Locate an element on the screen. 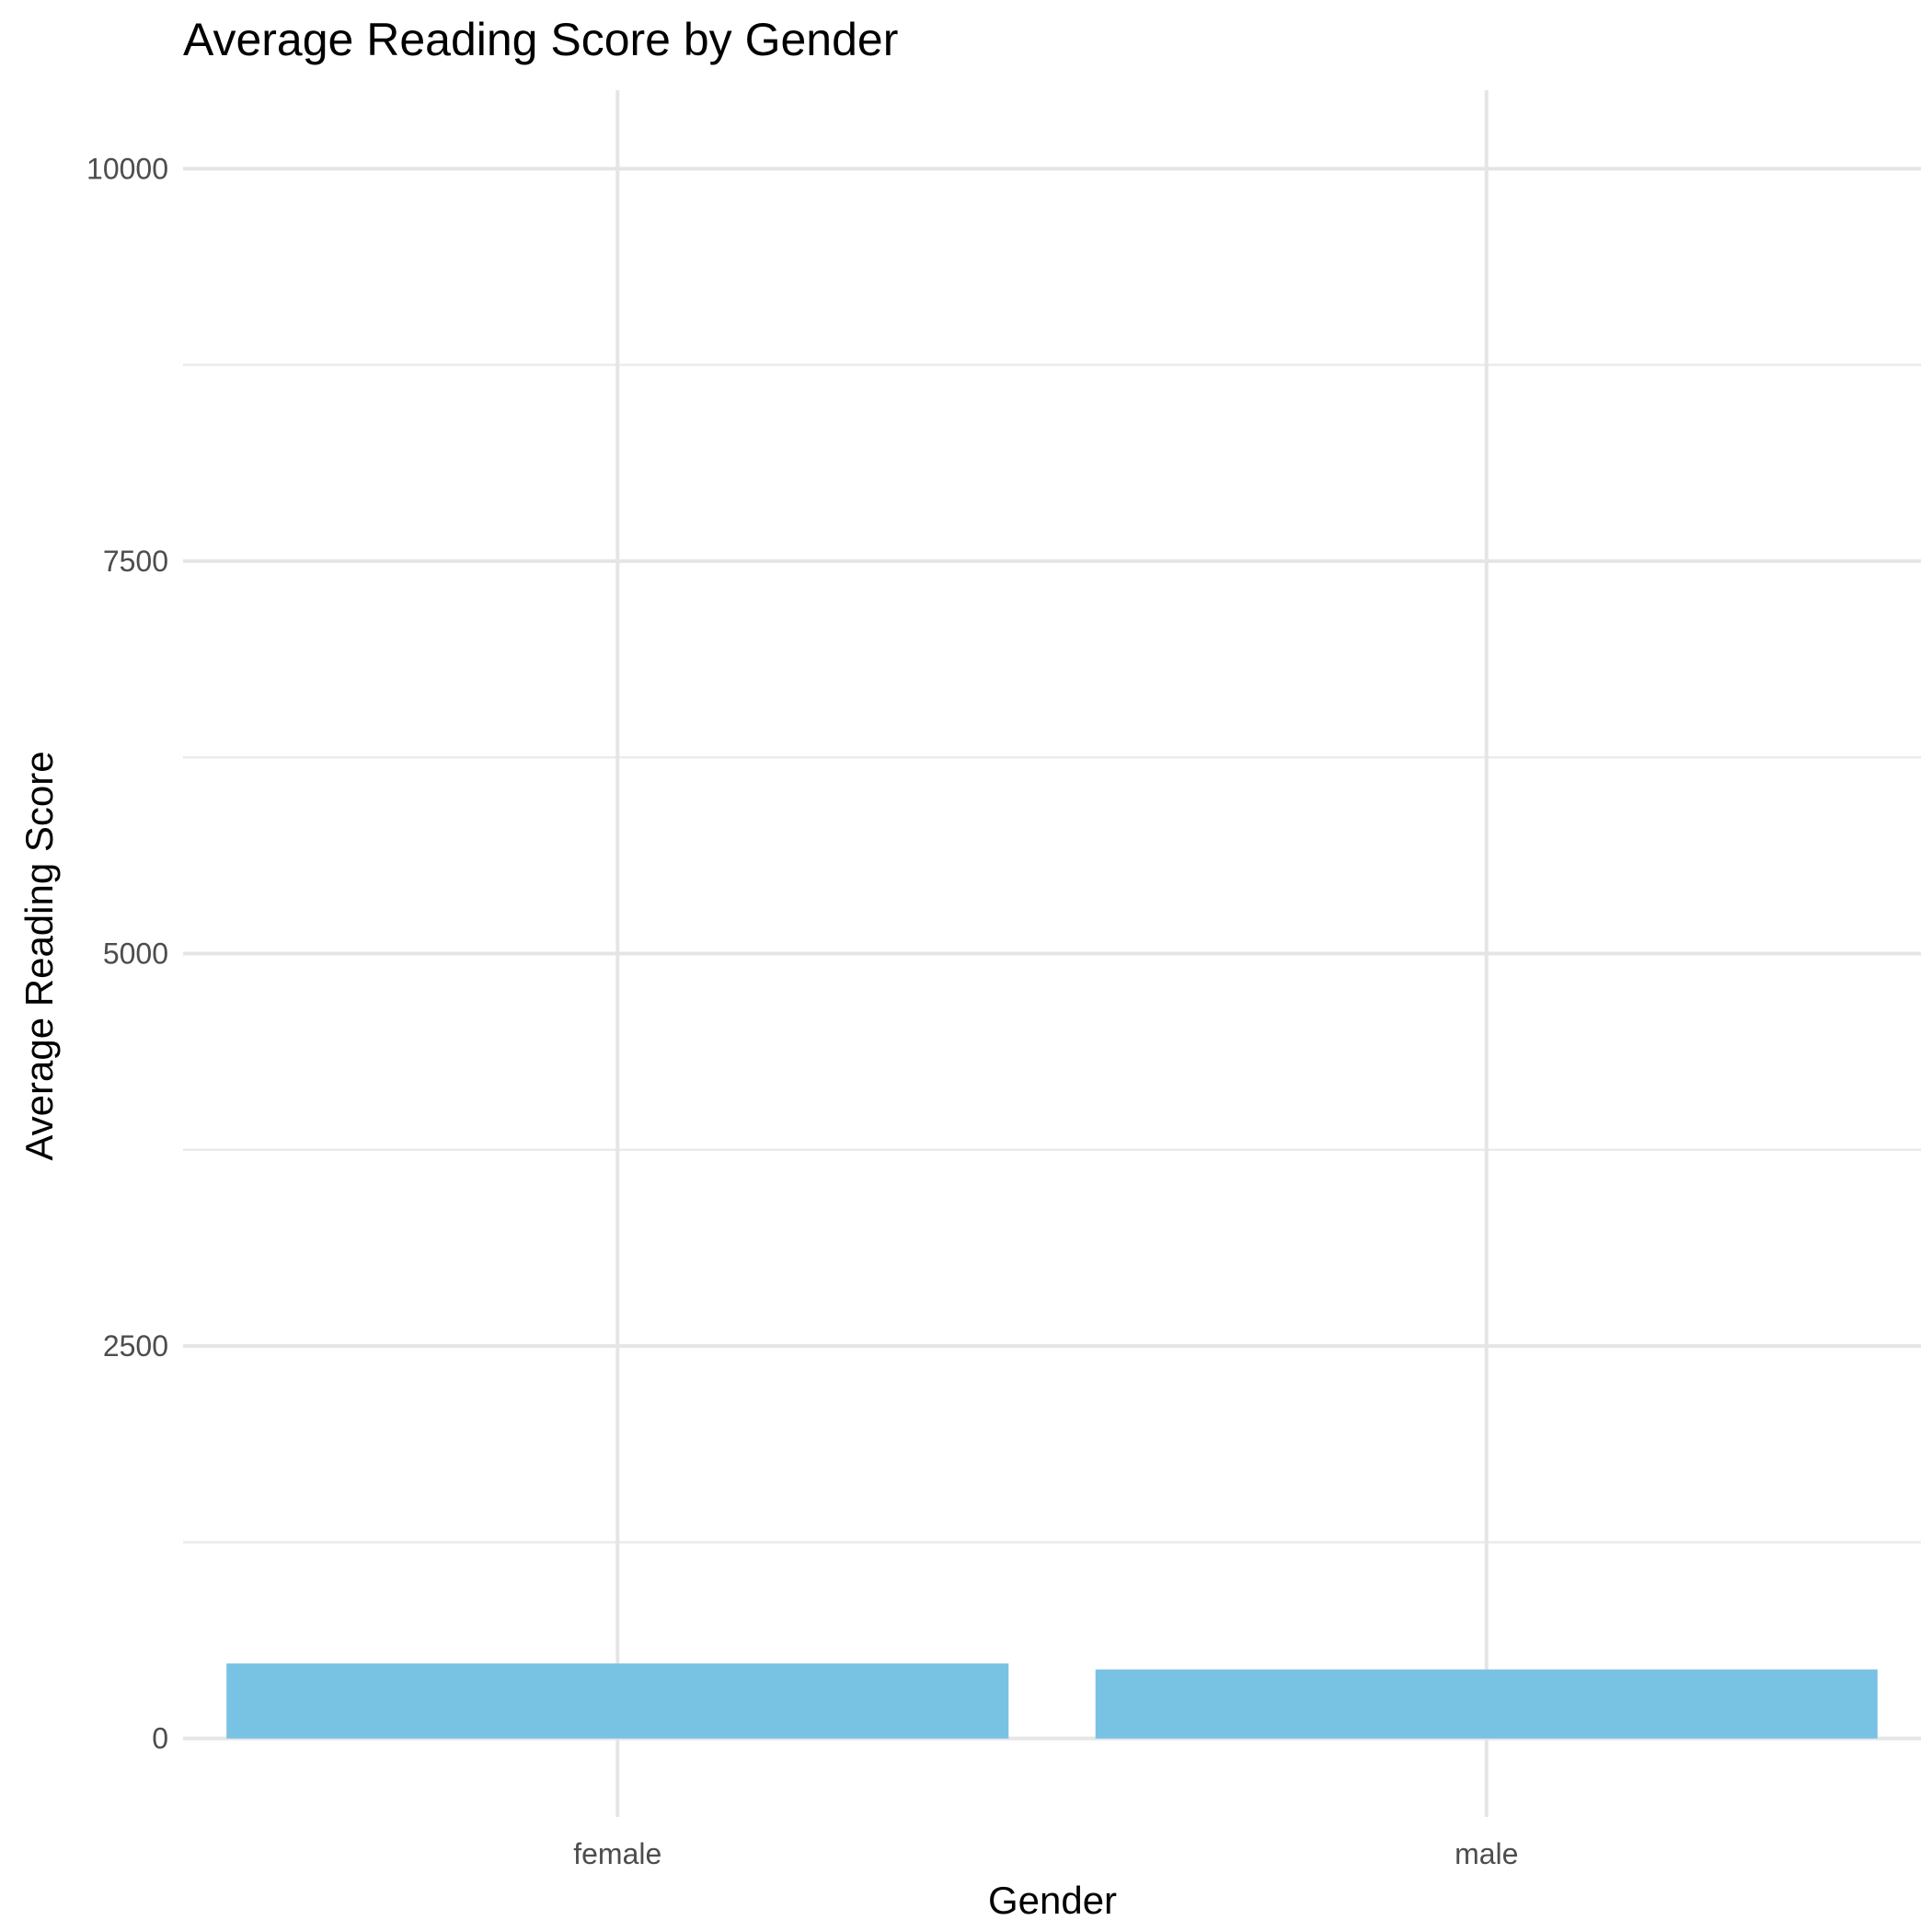 The image size is (1932, 1932). y-tick-label: 10000 is located at coordinates (127, 168).